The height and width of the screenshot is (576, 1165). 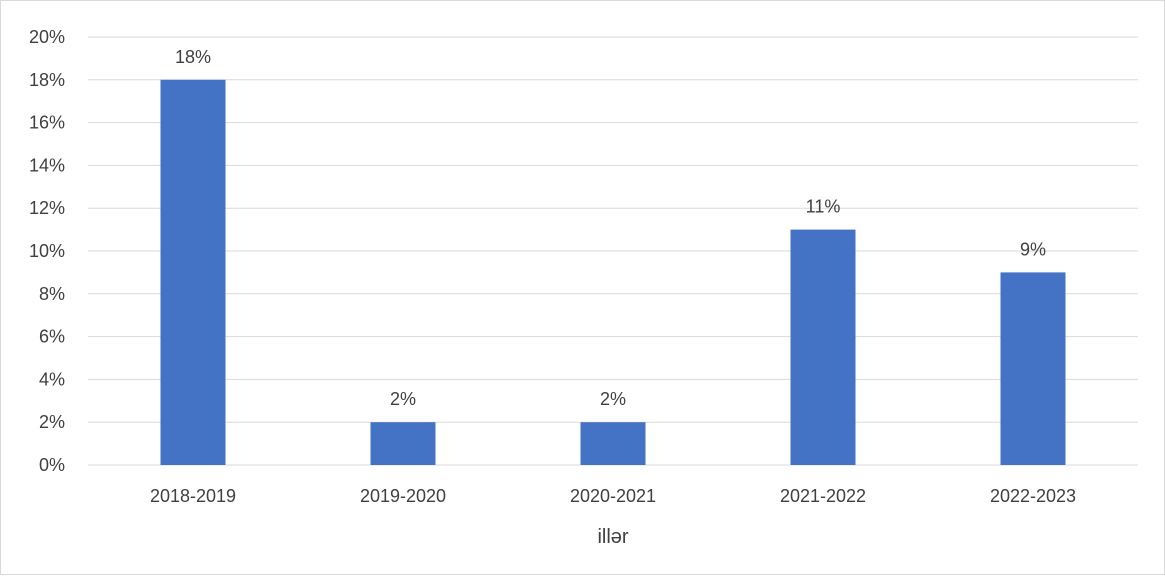 I want to click on data-label: 11%, so click(x=823, y=207).